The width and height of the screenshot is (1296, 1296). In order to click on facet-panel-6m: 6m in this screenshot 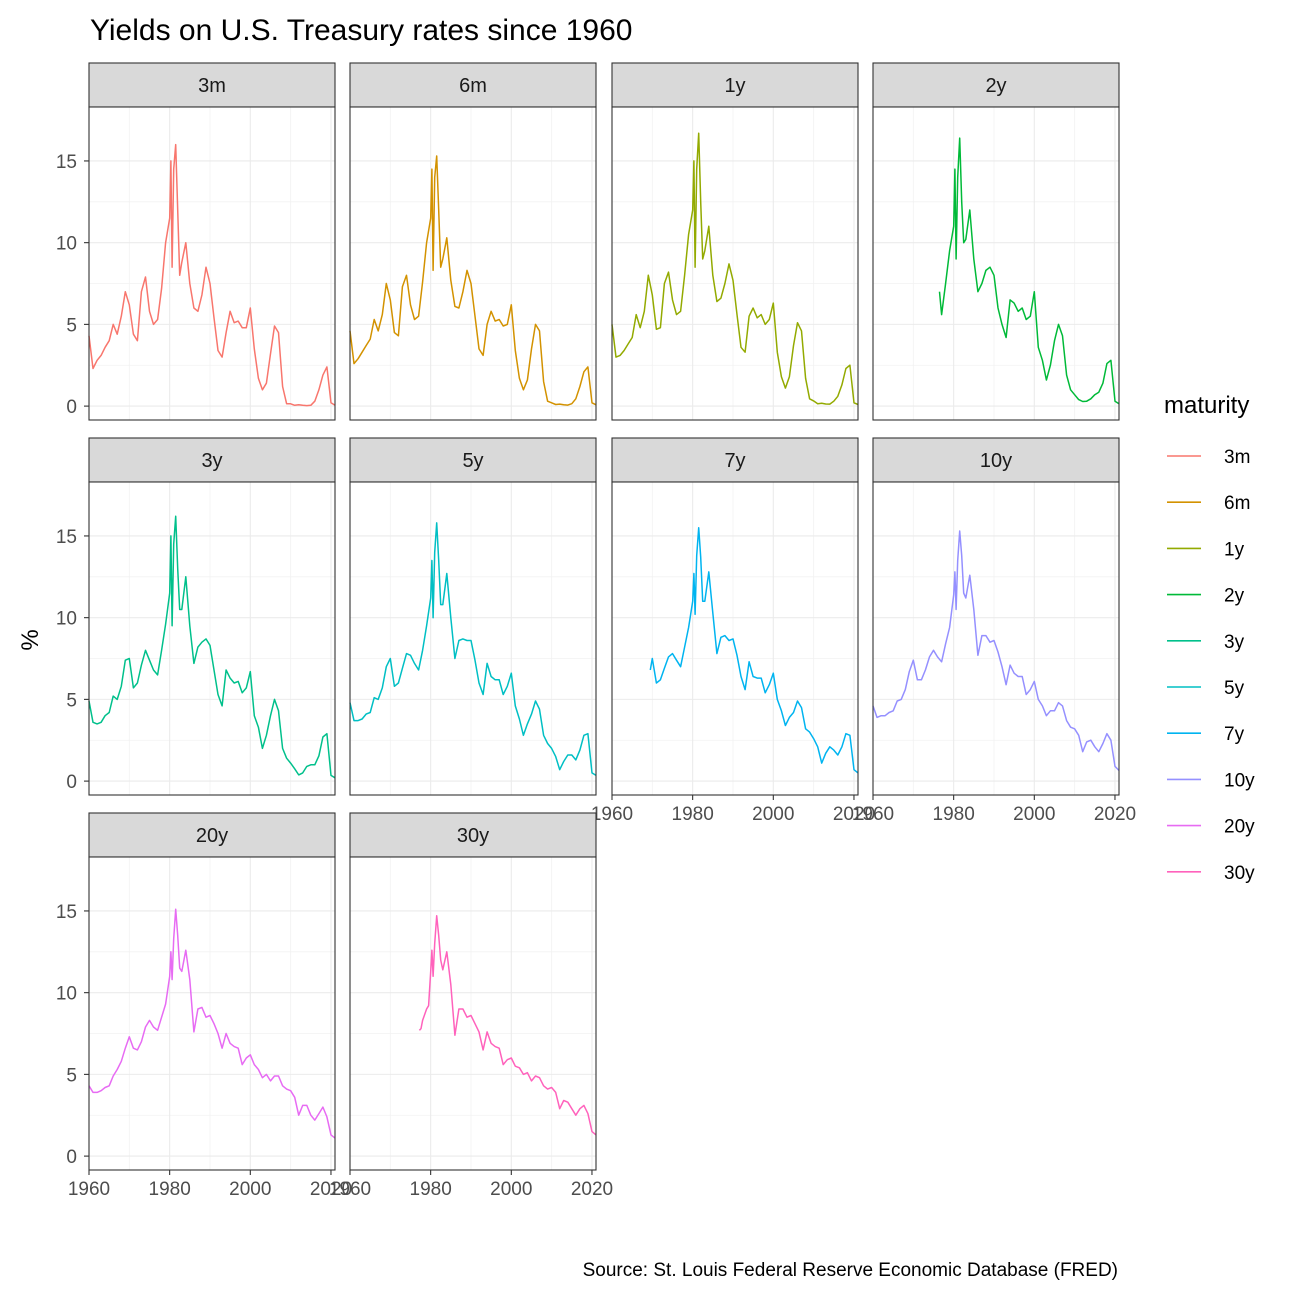, I will do `click(473, 241)`.